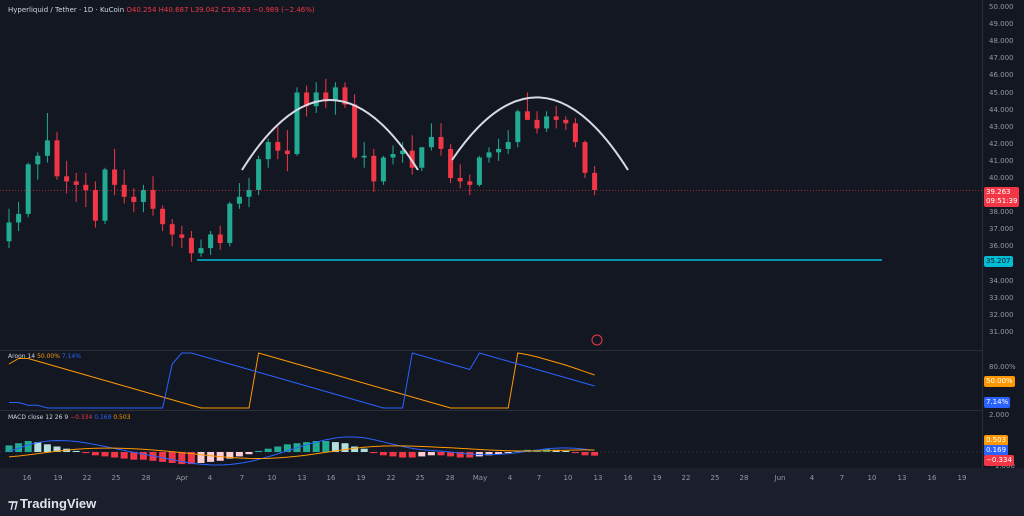 The width and height of the screenshot is (1024, 516). What do you see at coordinates (210, 478) in the screenshot?
I see `time-tick-label: 4` at bounding box center [210, 478].